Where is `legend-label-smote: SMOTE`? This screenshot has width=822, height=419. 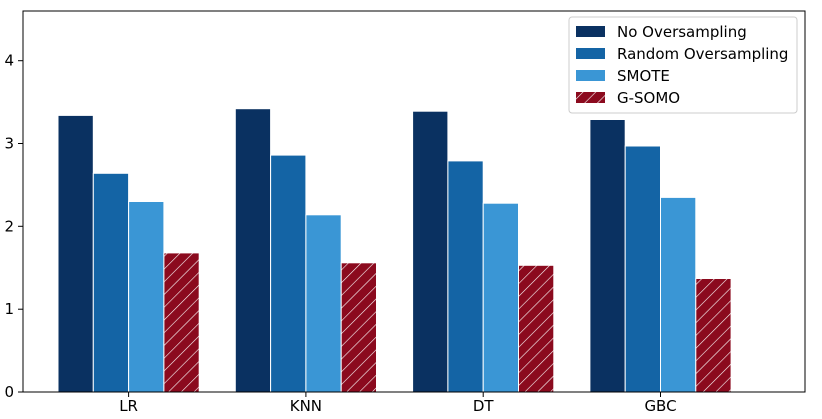 legend-label-smote: SMOTE is located at coordinates (643, 76).